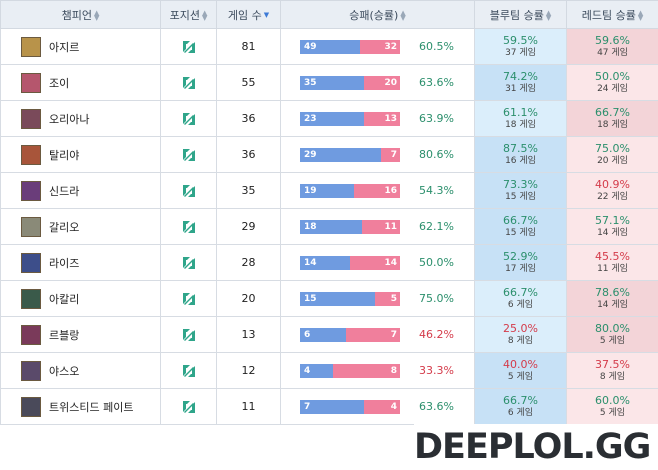  I want to click on champion-cell: 아칼리, so click(80, 298).